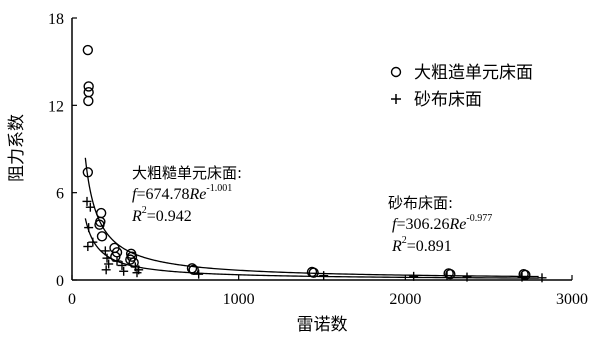 This screenshot has height=338, width=604. I want to click on legend-circle-marker, so click(396, 72).